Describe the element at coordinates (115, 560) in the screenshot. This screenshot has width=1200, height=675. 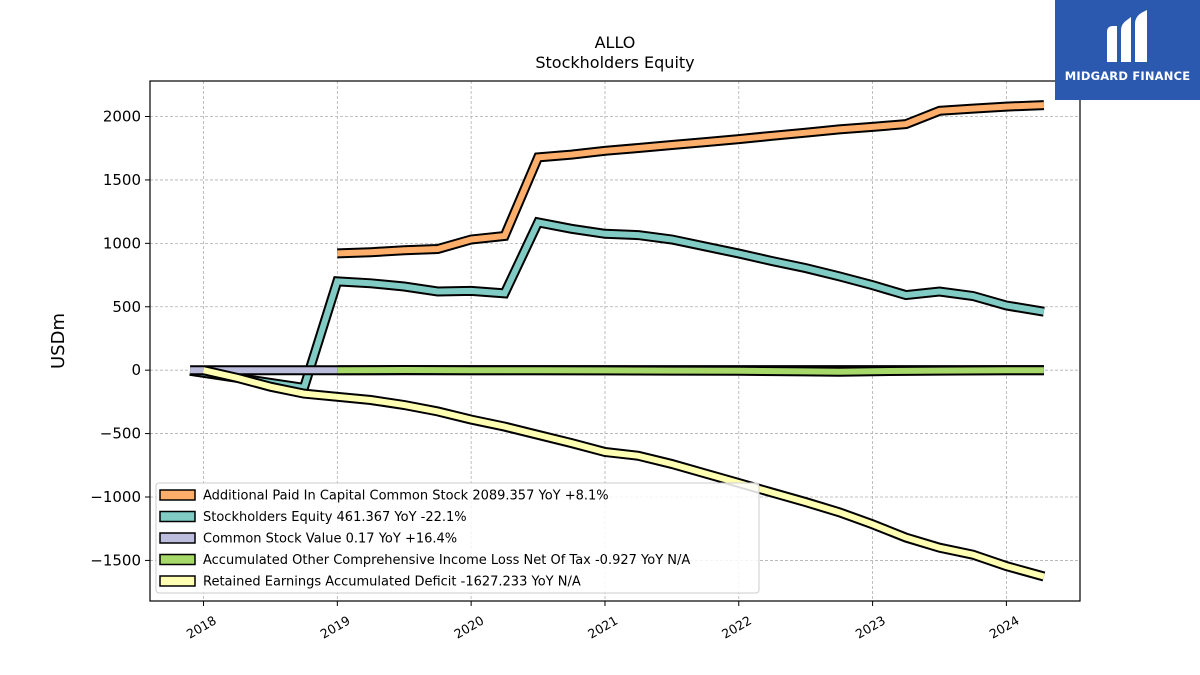
I see `y-tick-label: −1500` at that location.